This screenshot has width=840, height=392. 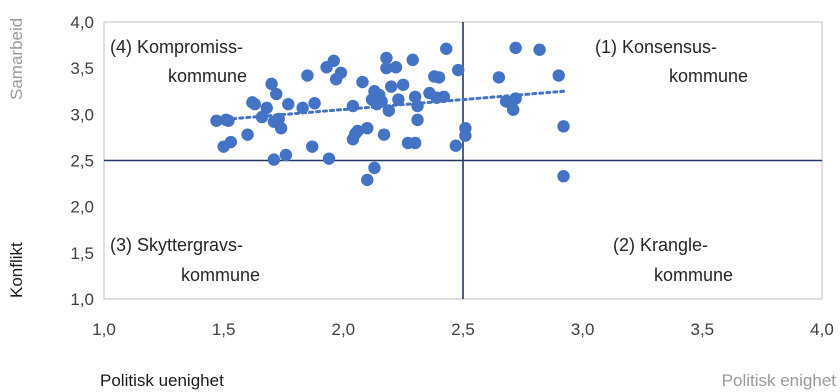 What do you see at coordinates (162, 380) in the screenshot?
I see `x-axis-label-left: Politisk uenighet` at bounding box center [162, 380].